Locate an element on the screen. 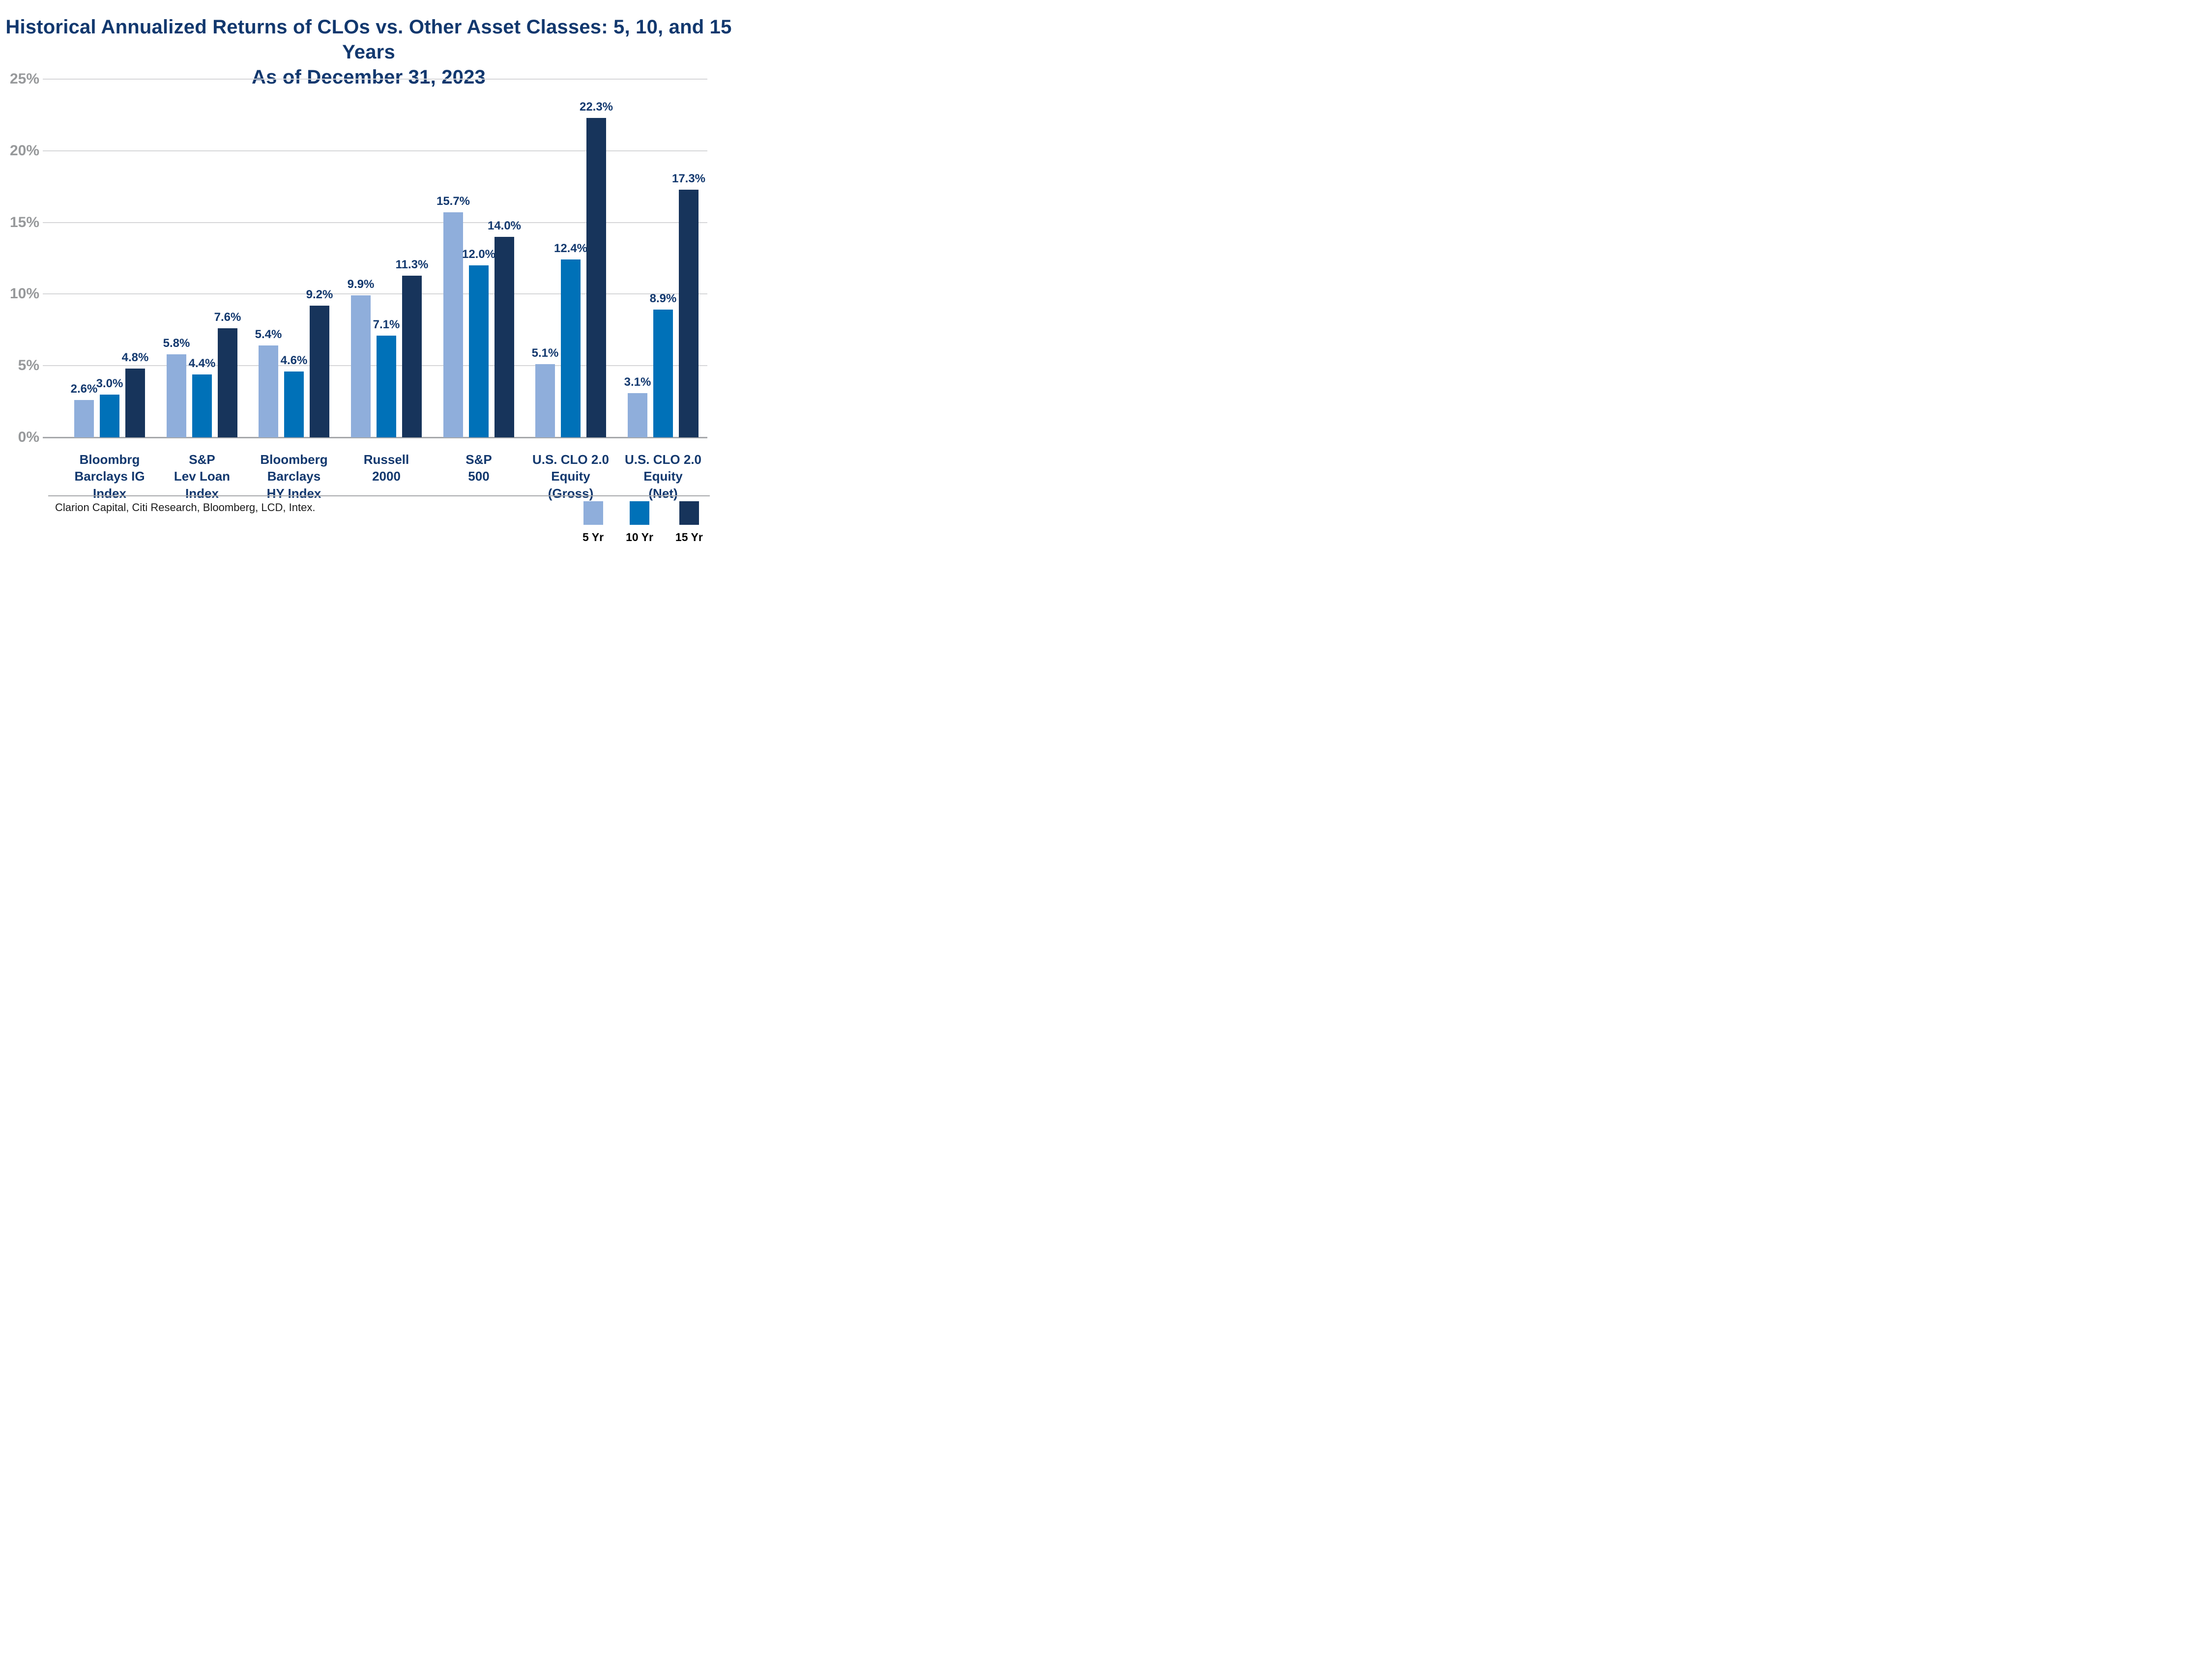 Image resolution: width=2212 pixels, height=1659 pixels. value-label-10yr-group2: 4.4% is located at coordinates (202, 363).